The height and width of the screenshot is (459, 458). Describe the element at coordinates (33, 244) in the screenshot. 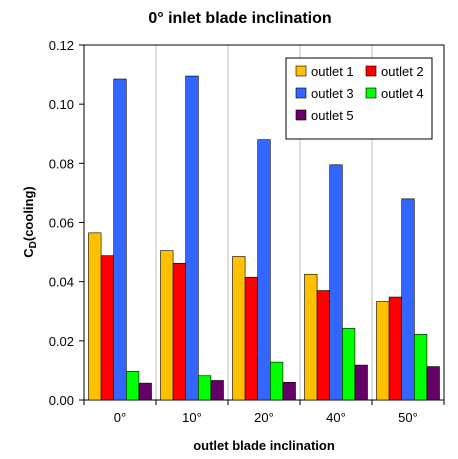

I see `y-axis-label-sub: D` at that location.